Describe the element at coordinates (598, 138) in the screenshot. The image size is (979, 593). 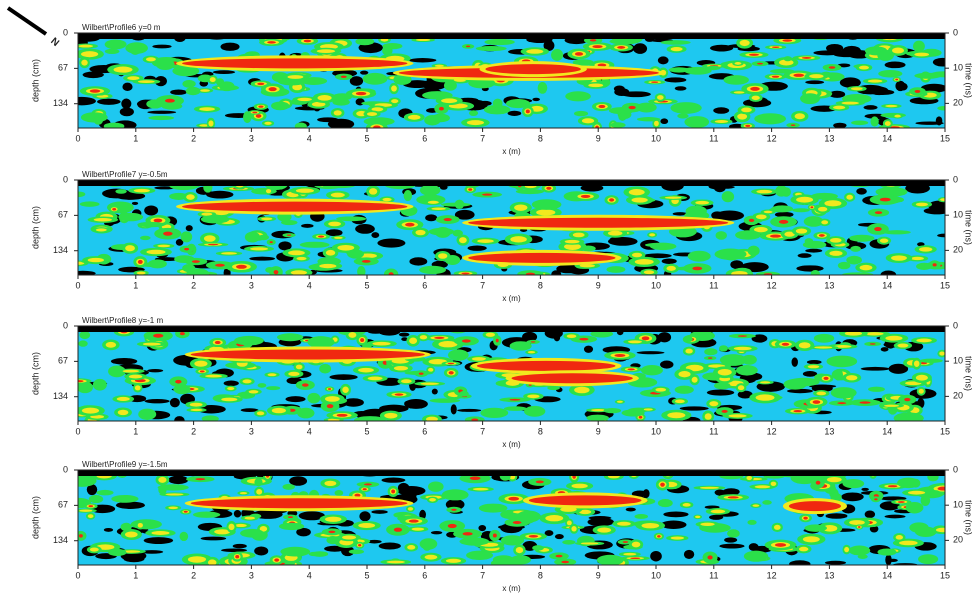
I see `x-tick-label: 9` at that location.